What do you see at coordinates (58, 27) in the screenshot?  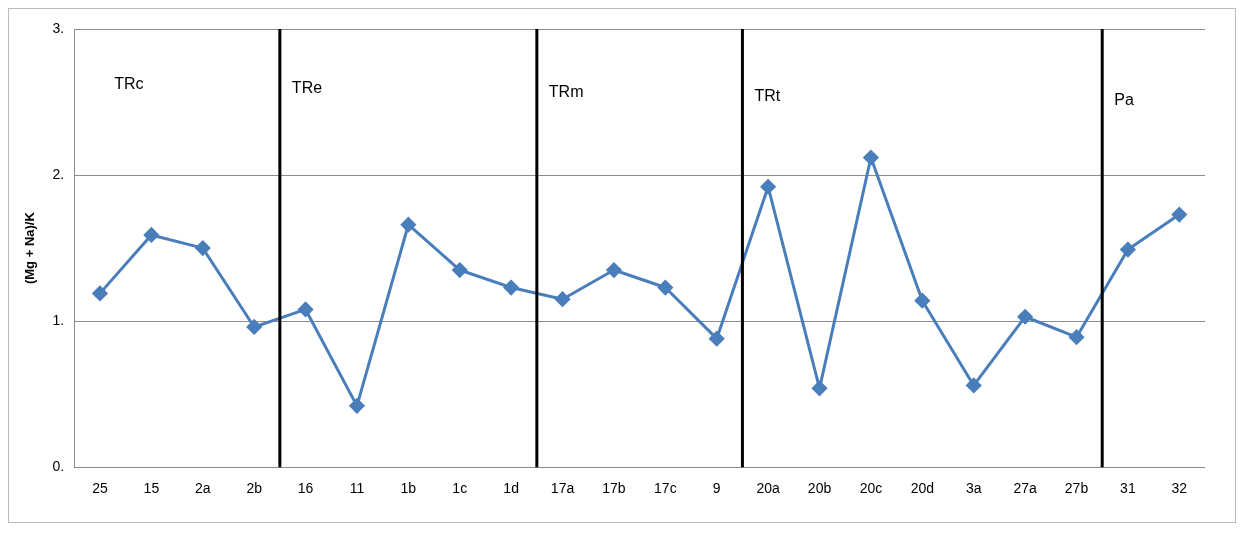 I see `y-tick-label: 3.` at bounding box center [58, 27].